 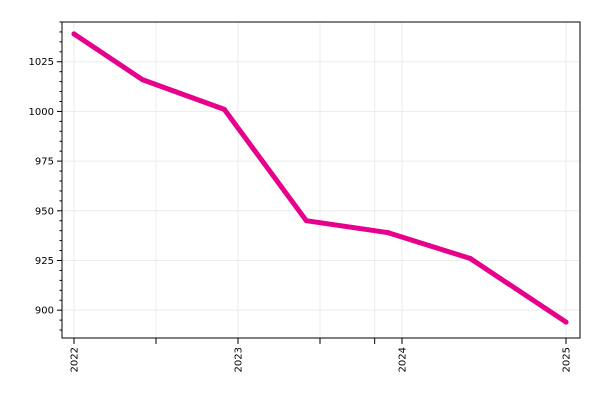 What do you see at coordinates (44, 261) in the screenshot?
I see `y-tick-label: 925` at bounding box center [44, 261].